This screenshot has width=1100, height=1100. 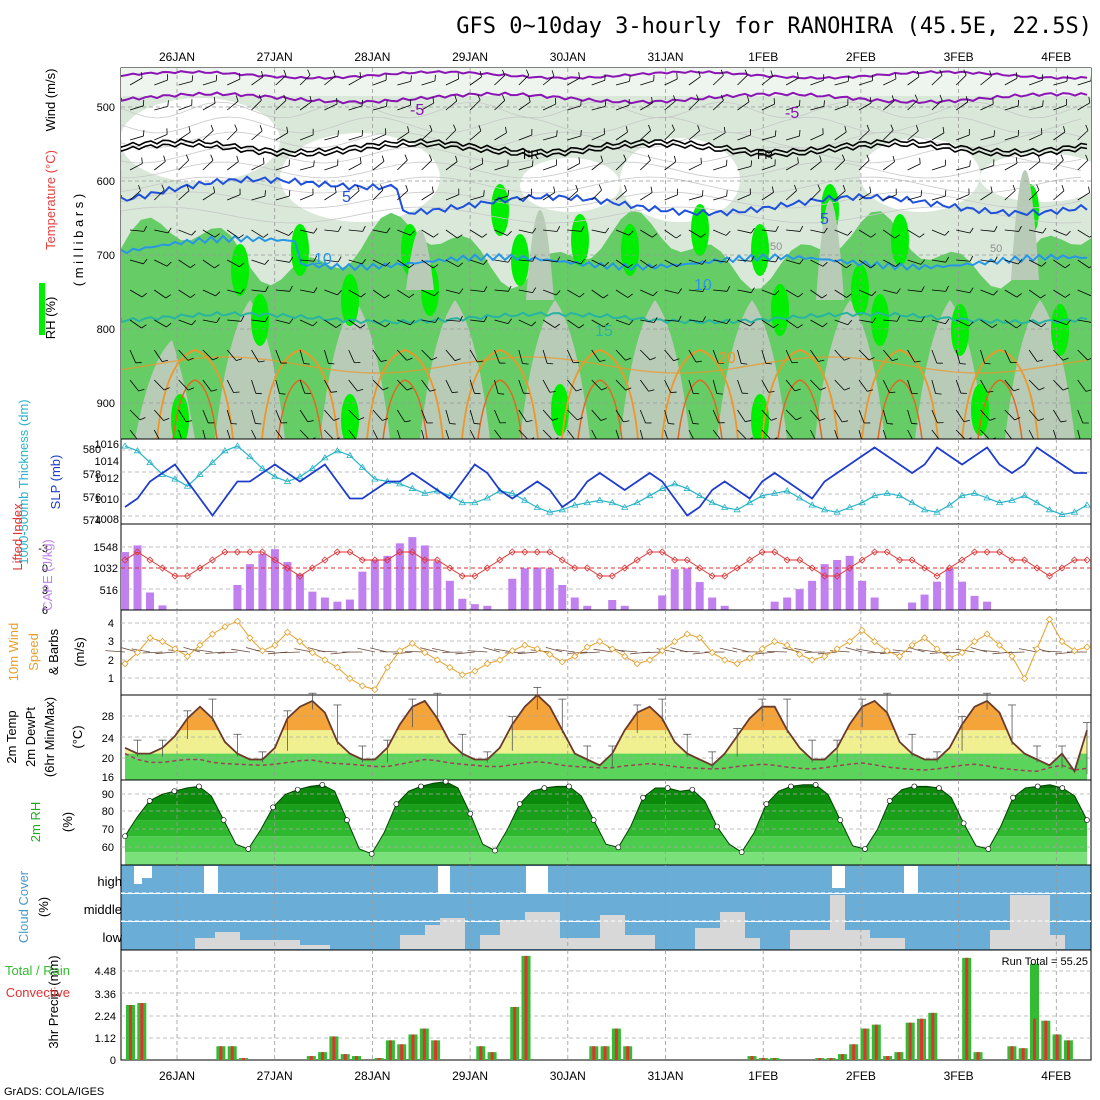 I want to click on cloud-label-low: low, so click(x=112, y=937).